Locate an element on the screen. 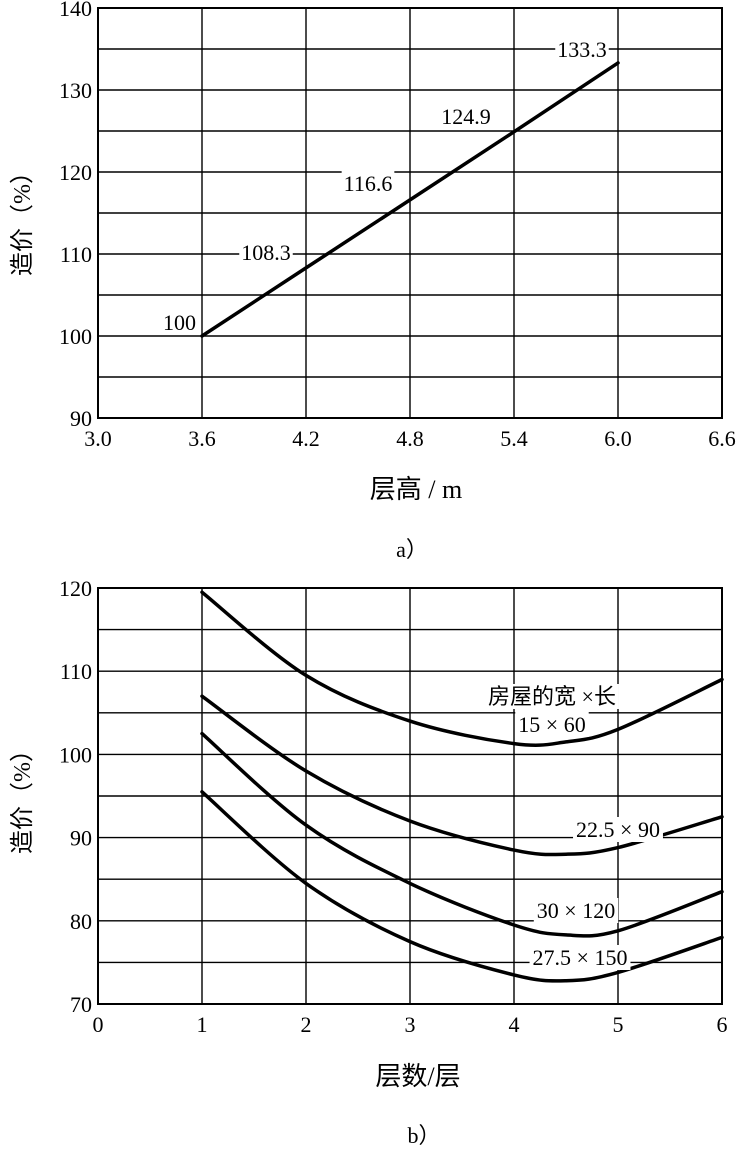  chart-b-series-label: 30 × 120 is located at coordinates (576, 910).